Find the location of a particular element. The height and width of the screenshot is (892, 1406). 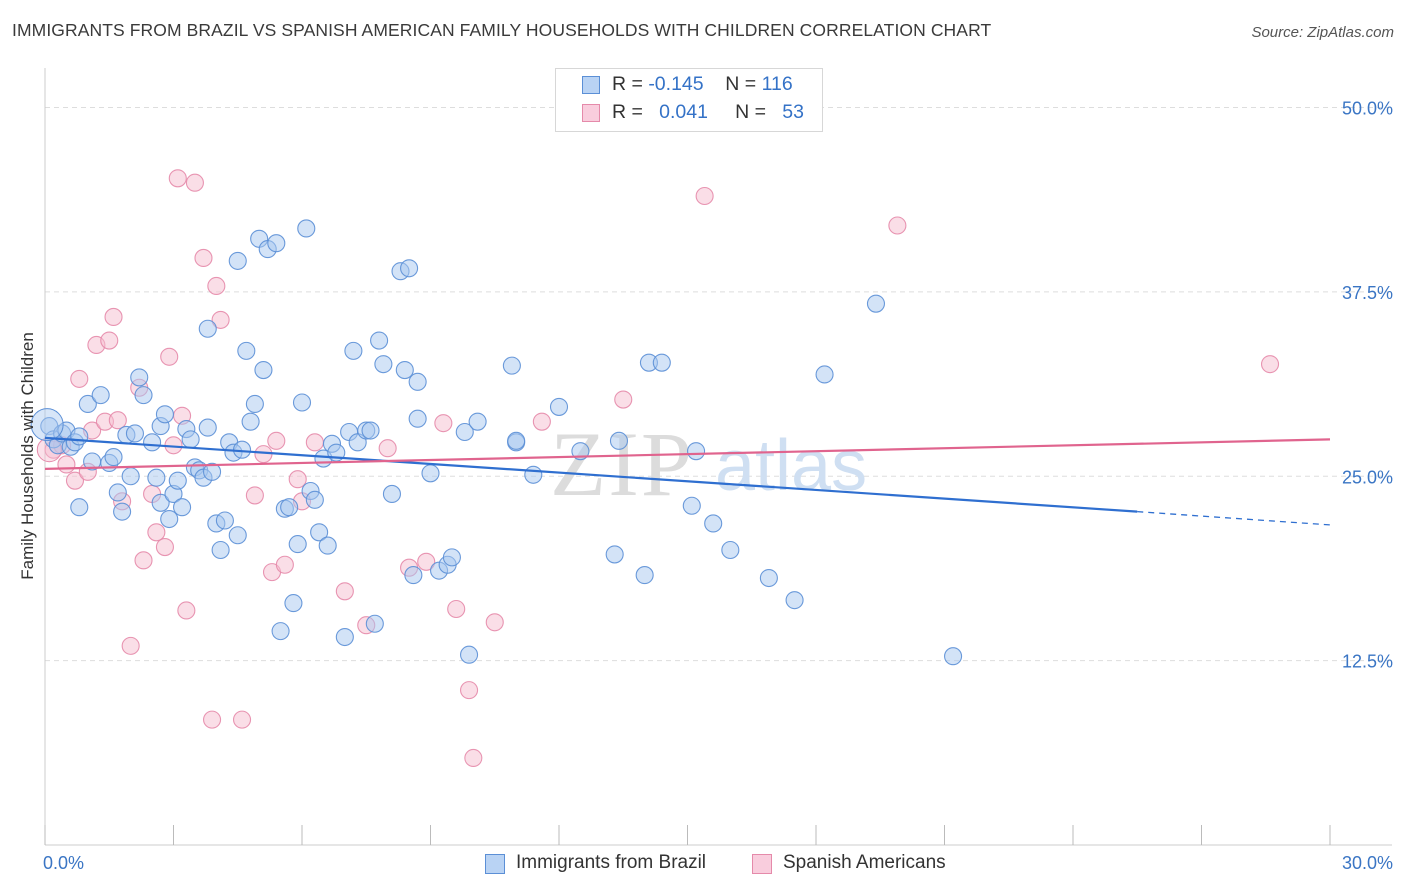

y-tick-label: 50.0% is located at coordinates (1367, 109).